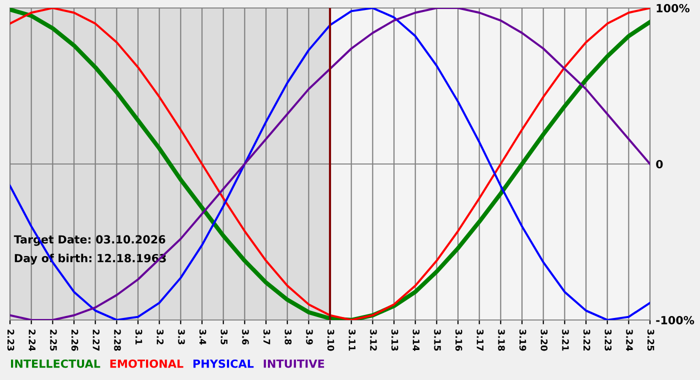 The image size is (700, 380). What do you see at coordinates (223, 363) in the screenshot?
I see `text: PHYSICAL` at bounding box center [223, 363].